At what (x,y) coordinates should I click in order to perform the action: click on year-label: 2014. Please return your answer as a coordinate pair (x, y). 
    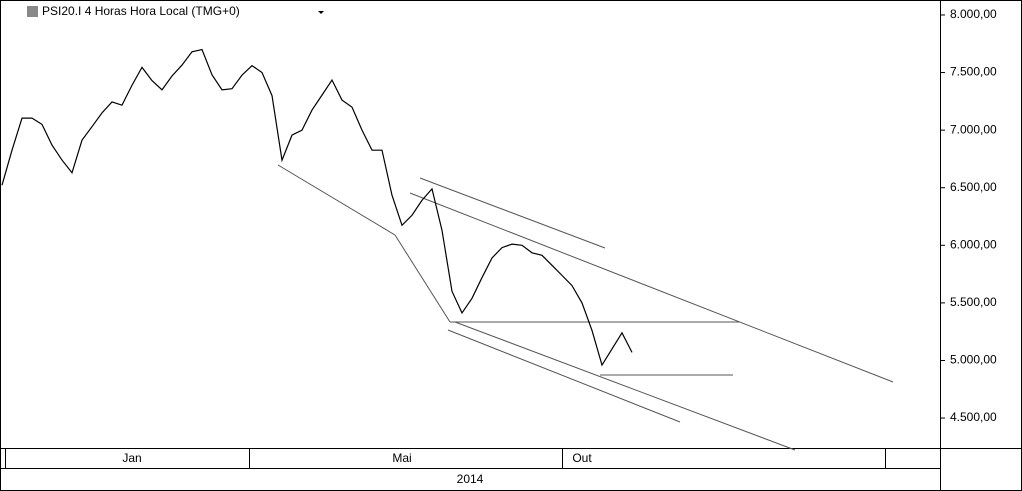
    Looking at the image, I should click on (470, 479).